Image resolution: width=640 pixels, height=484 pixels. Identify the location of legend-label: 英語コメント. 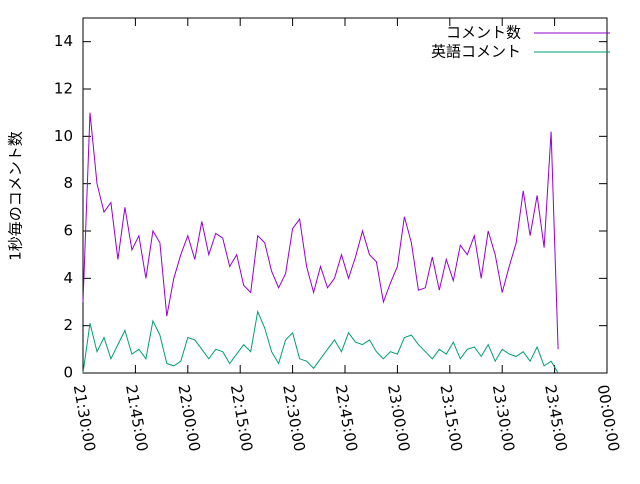
(476, 52).